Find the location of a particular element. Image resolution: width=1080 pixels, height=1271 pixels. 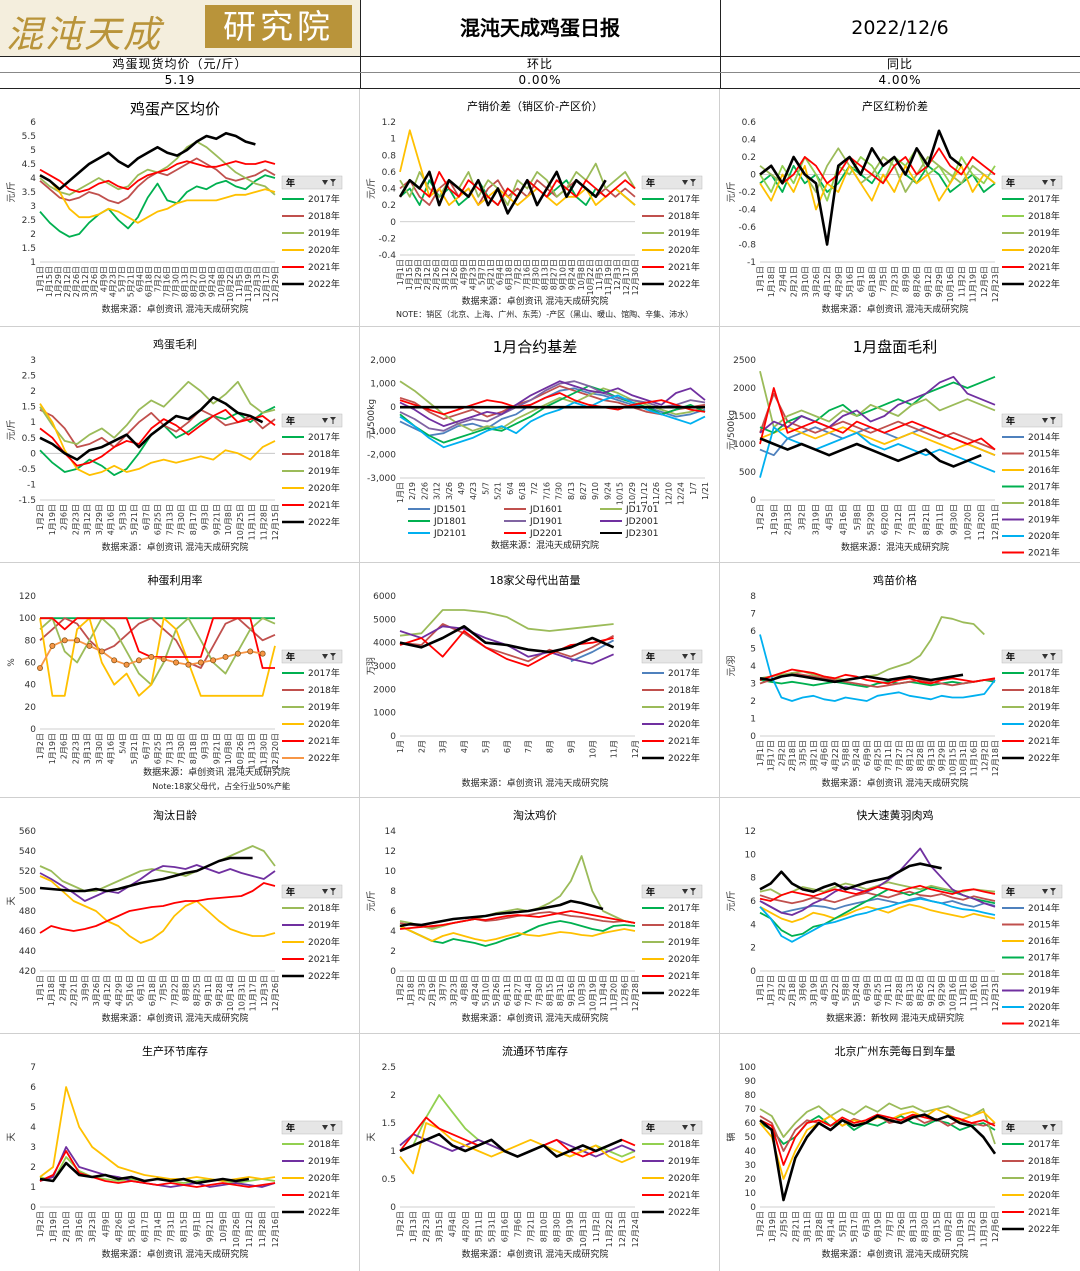

legend-label-jd1501: JD1501 is located at coordinates (450, 510).